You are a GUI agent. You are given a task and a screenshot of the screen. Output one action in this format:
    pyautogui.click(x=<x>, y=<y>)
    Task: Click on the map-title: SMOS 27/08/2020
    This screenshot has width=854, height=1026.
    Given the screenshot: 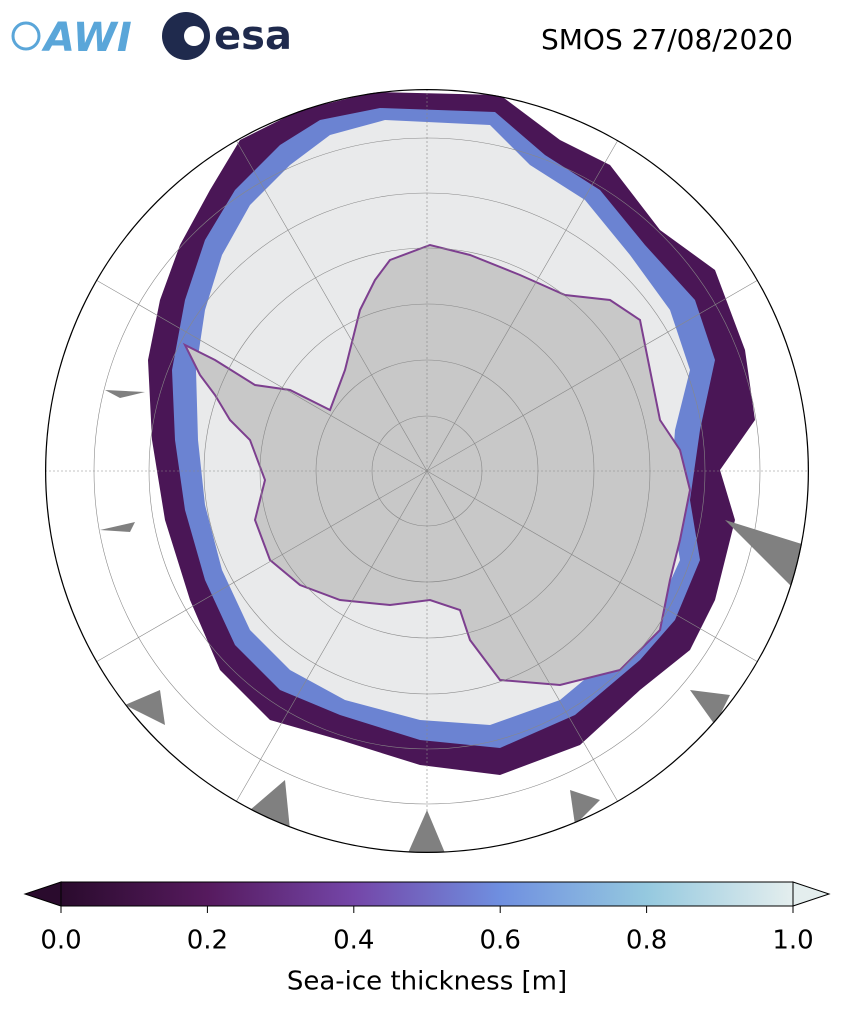 What is the action you would take?
    pyautogui.click(x=667, y=39)
    